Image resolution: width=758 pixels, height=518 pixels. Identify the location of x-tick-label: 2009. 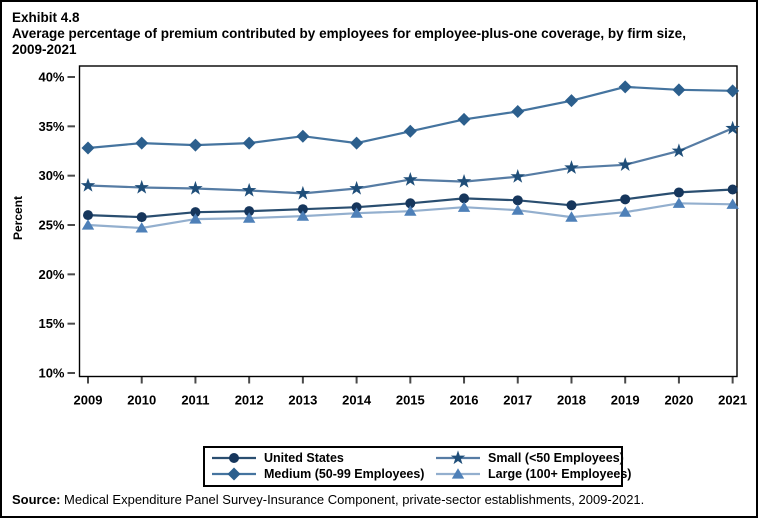
(88, 400).